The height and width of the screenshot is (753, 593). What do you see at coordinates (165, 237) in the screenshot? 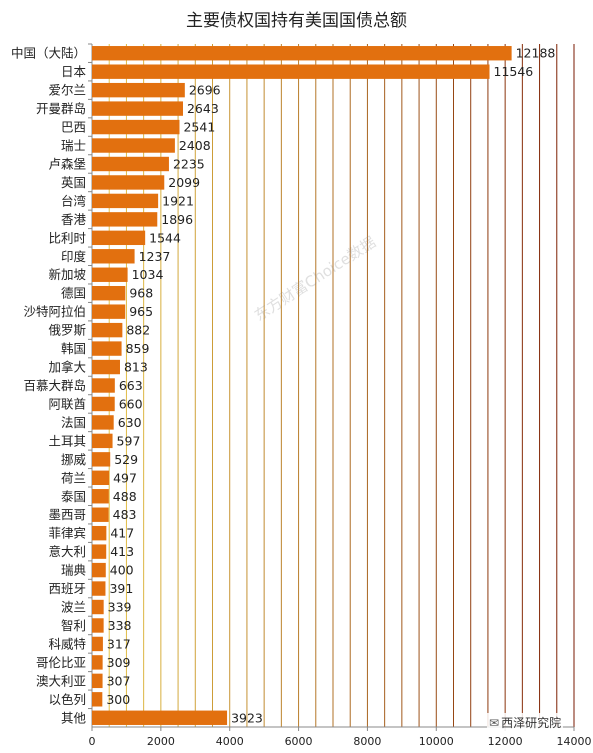
I see `data-label: 1544` at bounding box center [165, 237].